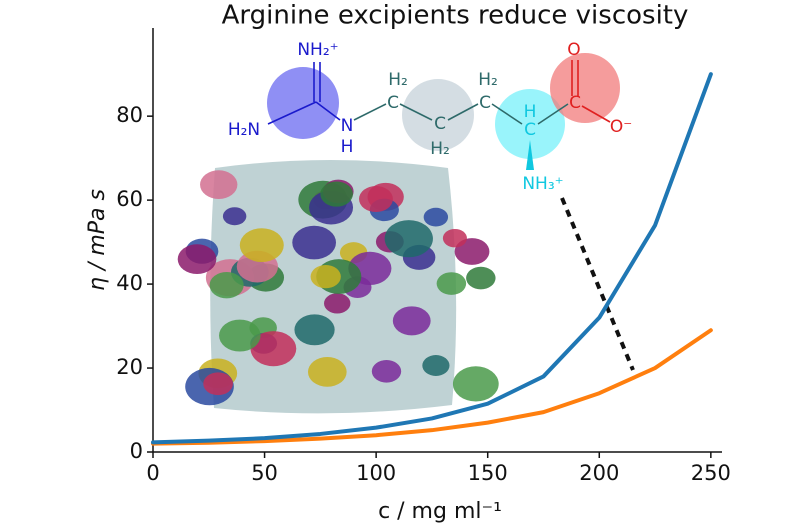 The image size is (800, 530). What do you see at coordinates (440, 511) in the screenshot?
I see `x-axis-label: c / mg ml⁻¹` at bounding box center [440, 511].